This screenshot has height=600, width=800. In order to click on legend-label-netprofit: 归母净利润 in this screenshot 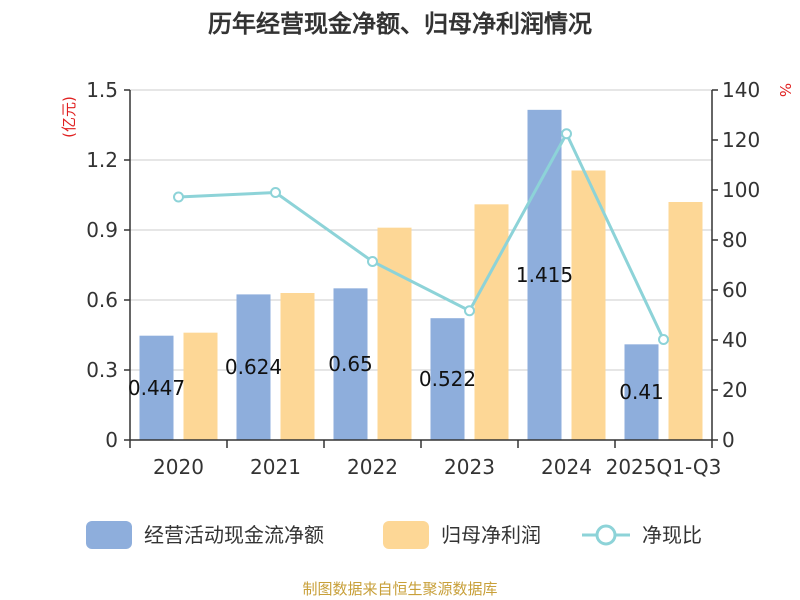, I will do `click(491, 535)`.